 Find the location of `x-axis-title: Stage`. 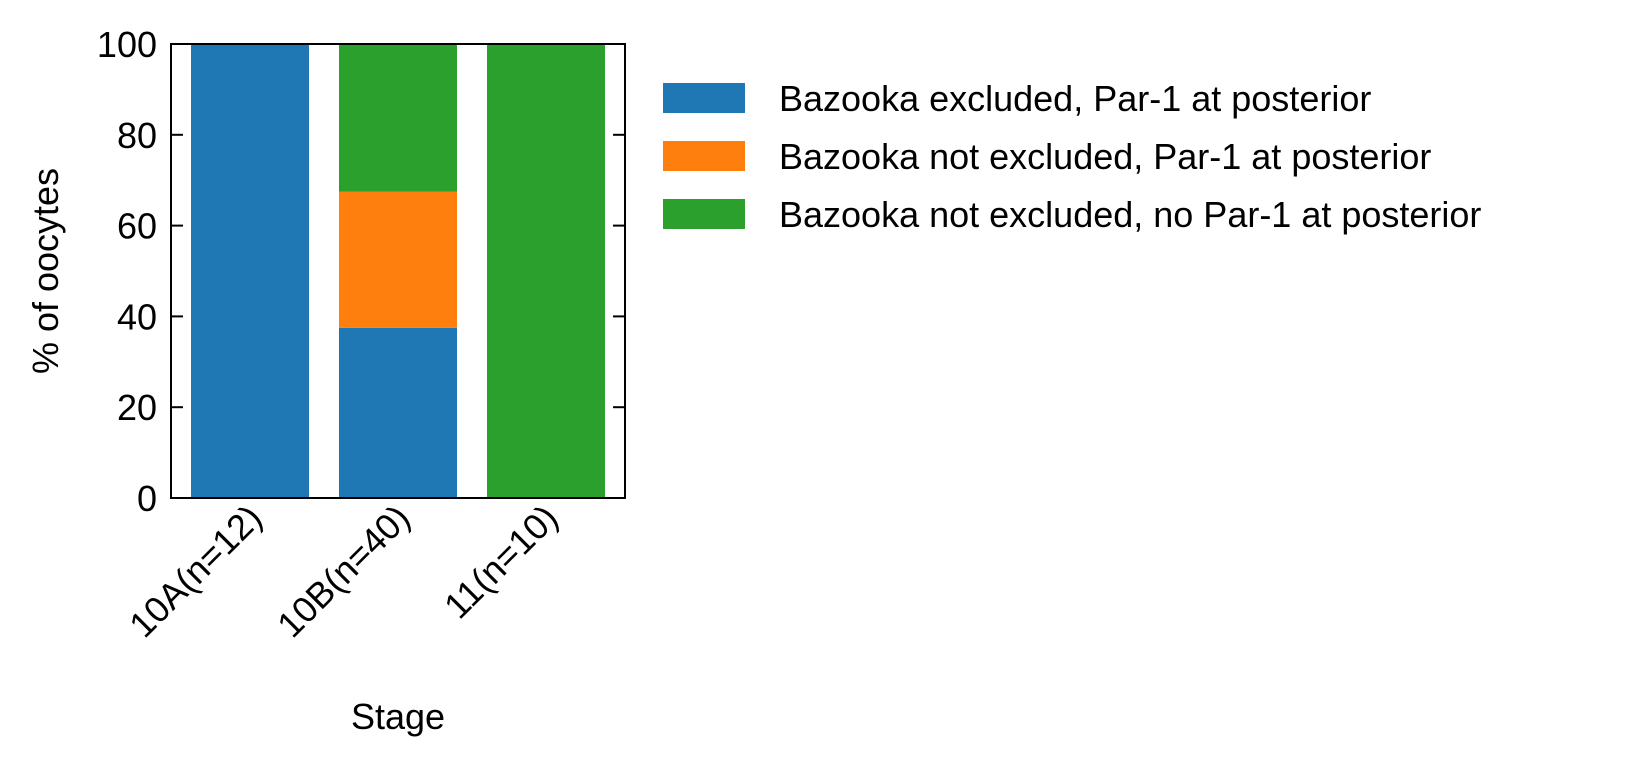

x-axis-title: Stage is located at coordinates (398, 716).